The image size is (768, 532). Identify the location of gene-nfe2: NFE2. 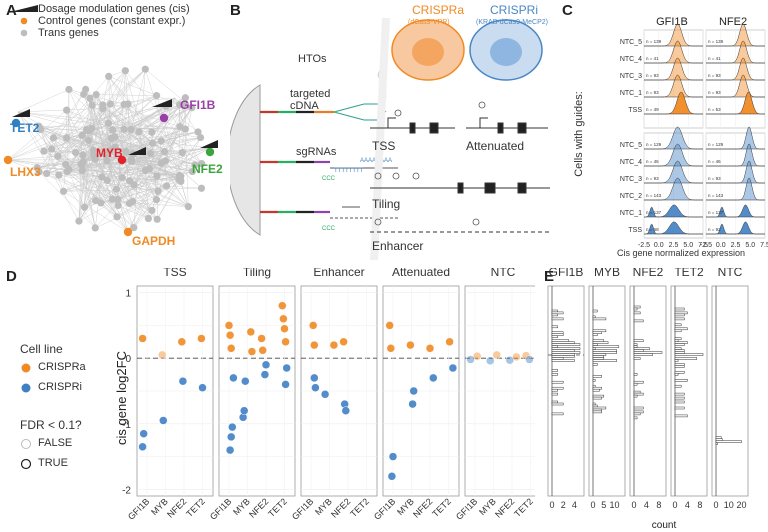
(207, 169).